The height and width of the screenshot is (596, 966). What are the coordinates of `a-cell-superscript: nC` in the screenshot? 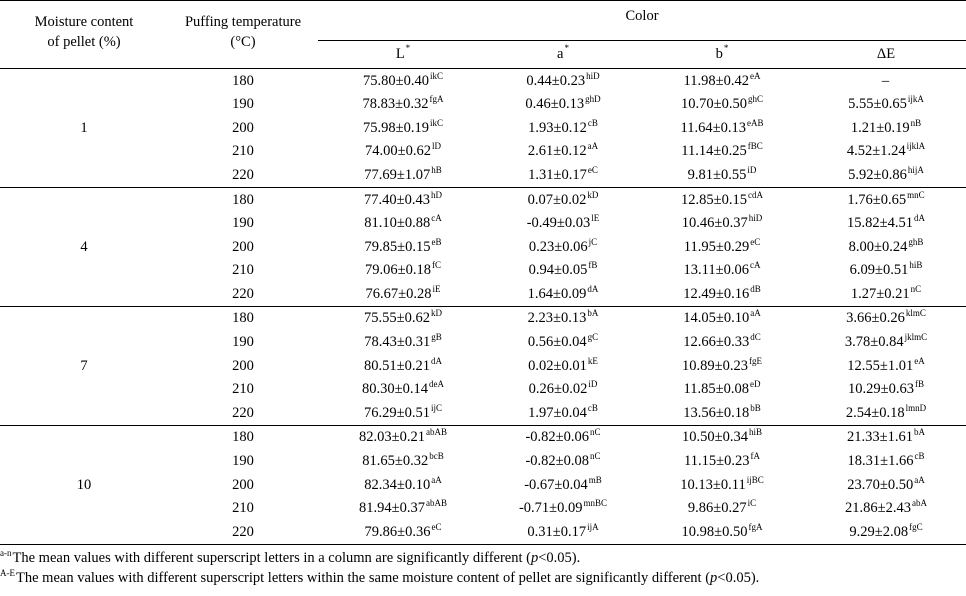 It's located at (595, 432).